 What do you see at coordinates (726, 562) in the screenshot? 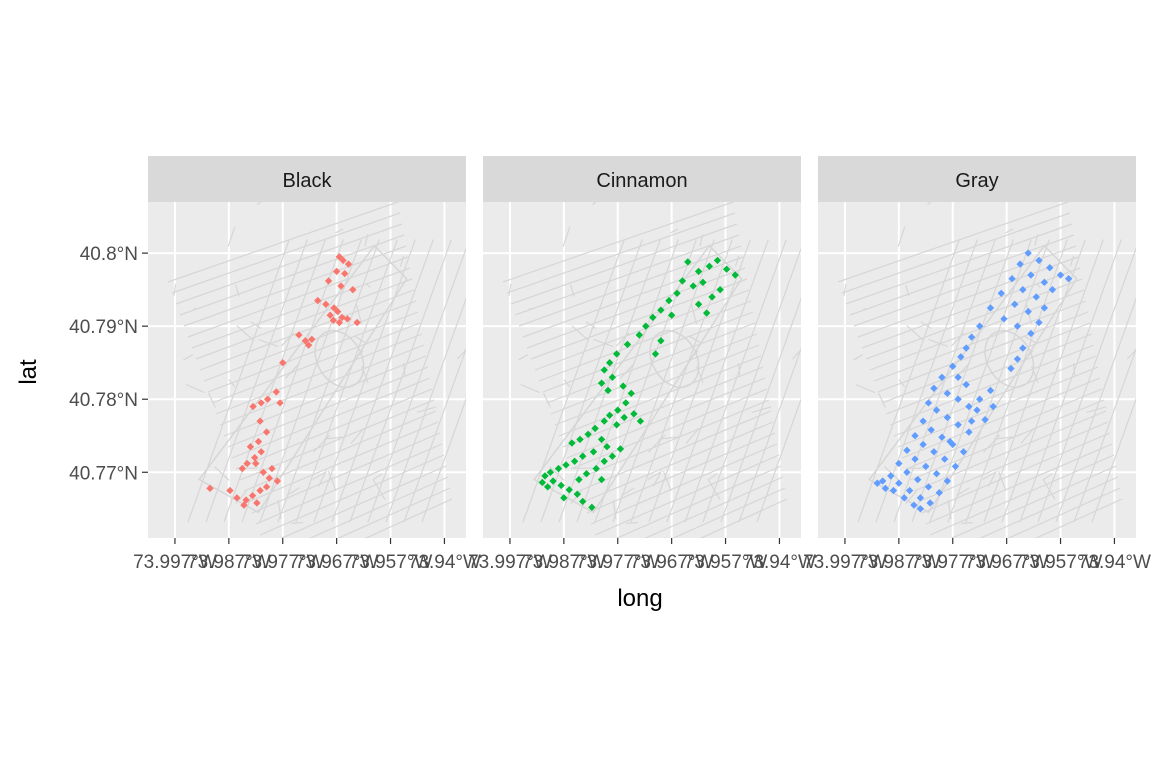
I see `x-tick-label: 73.957°W` at bounding box center [726, 562].